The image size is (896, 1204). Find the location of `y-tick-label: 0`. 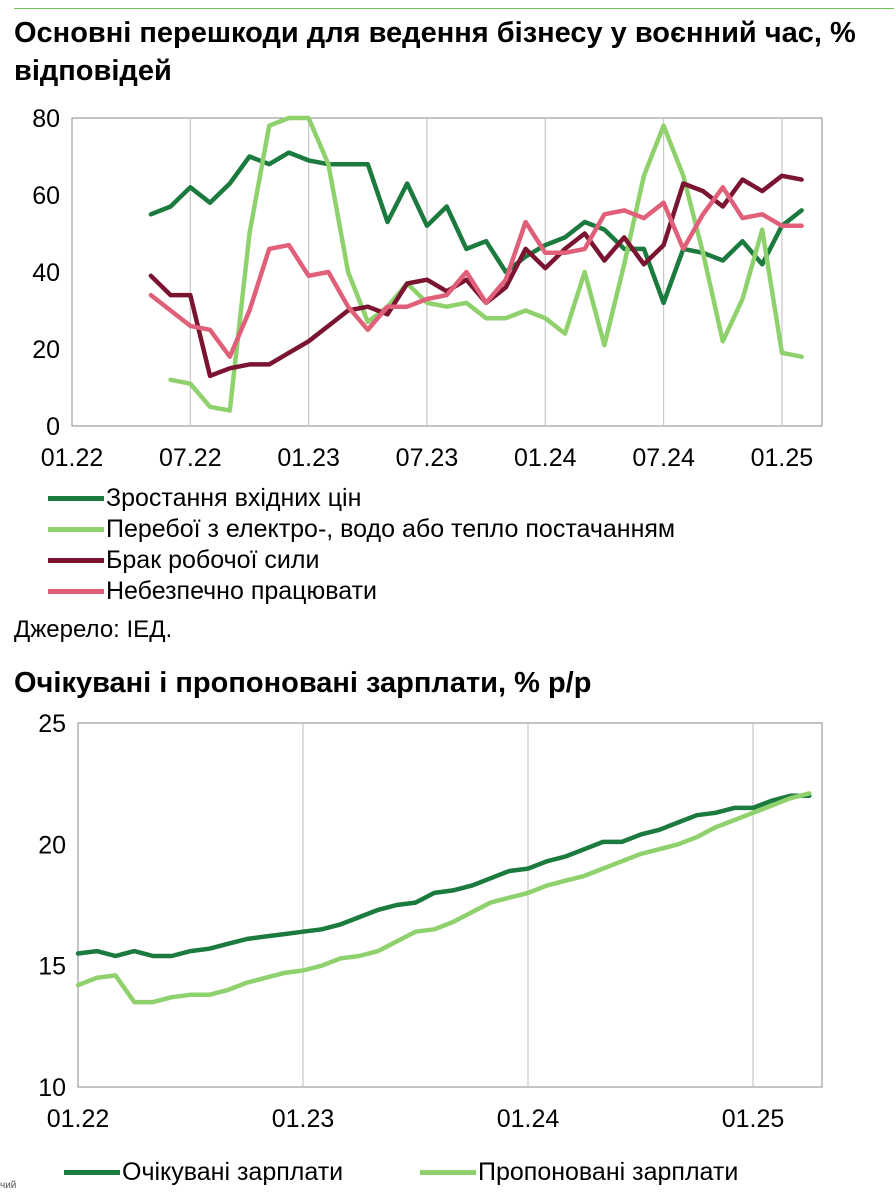

y-tick-label: 0 is located at coordinates (53, 427).